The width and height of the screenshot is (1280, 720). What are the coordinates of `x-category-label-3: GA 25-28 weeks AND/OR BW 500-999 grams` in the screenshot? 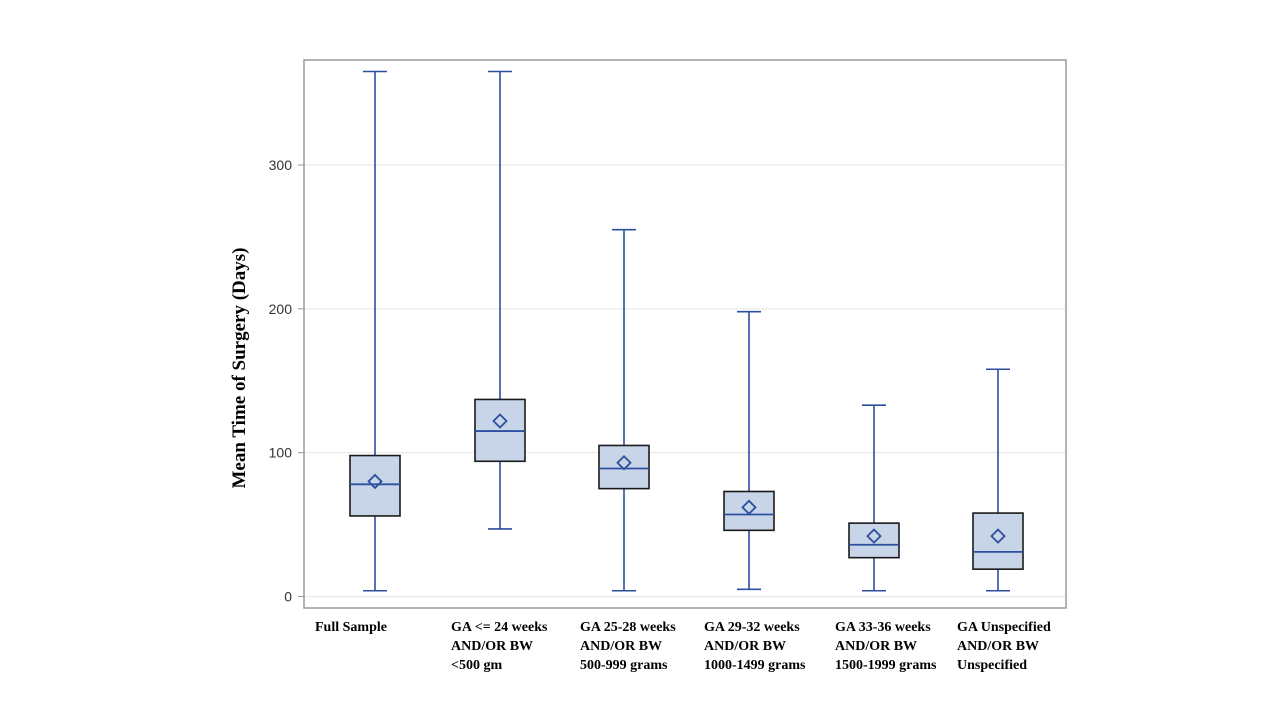 It's located at (628, 646).